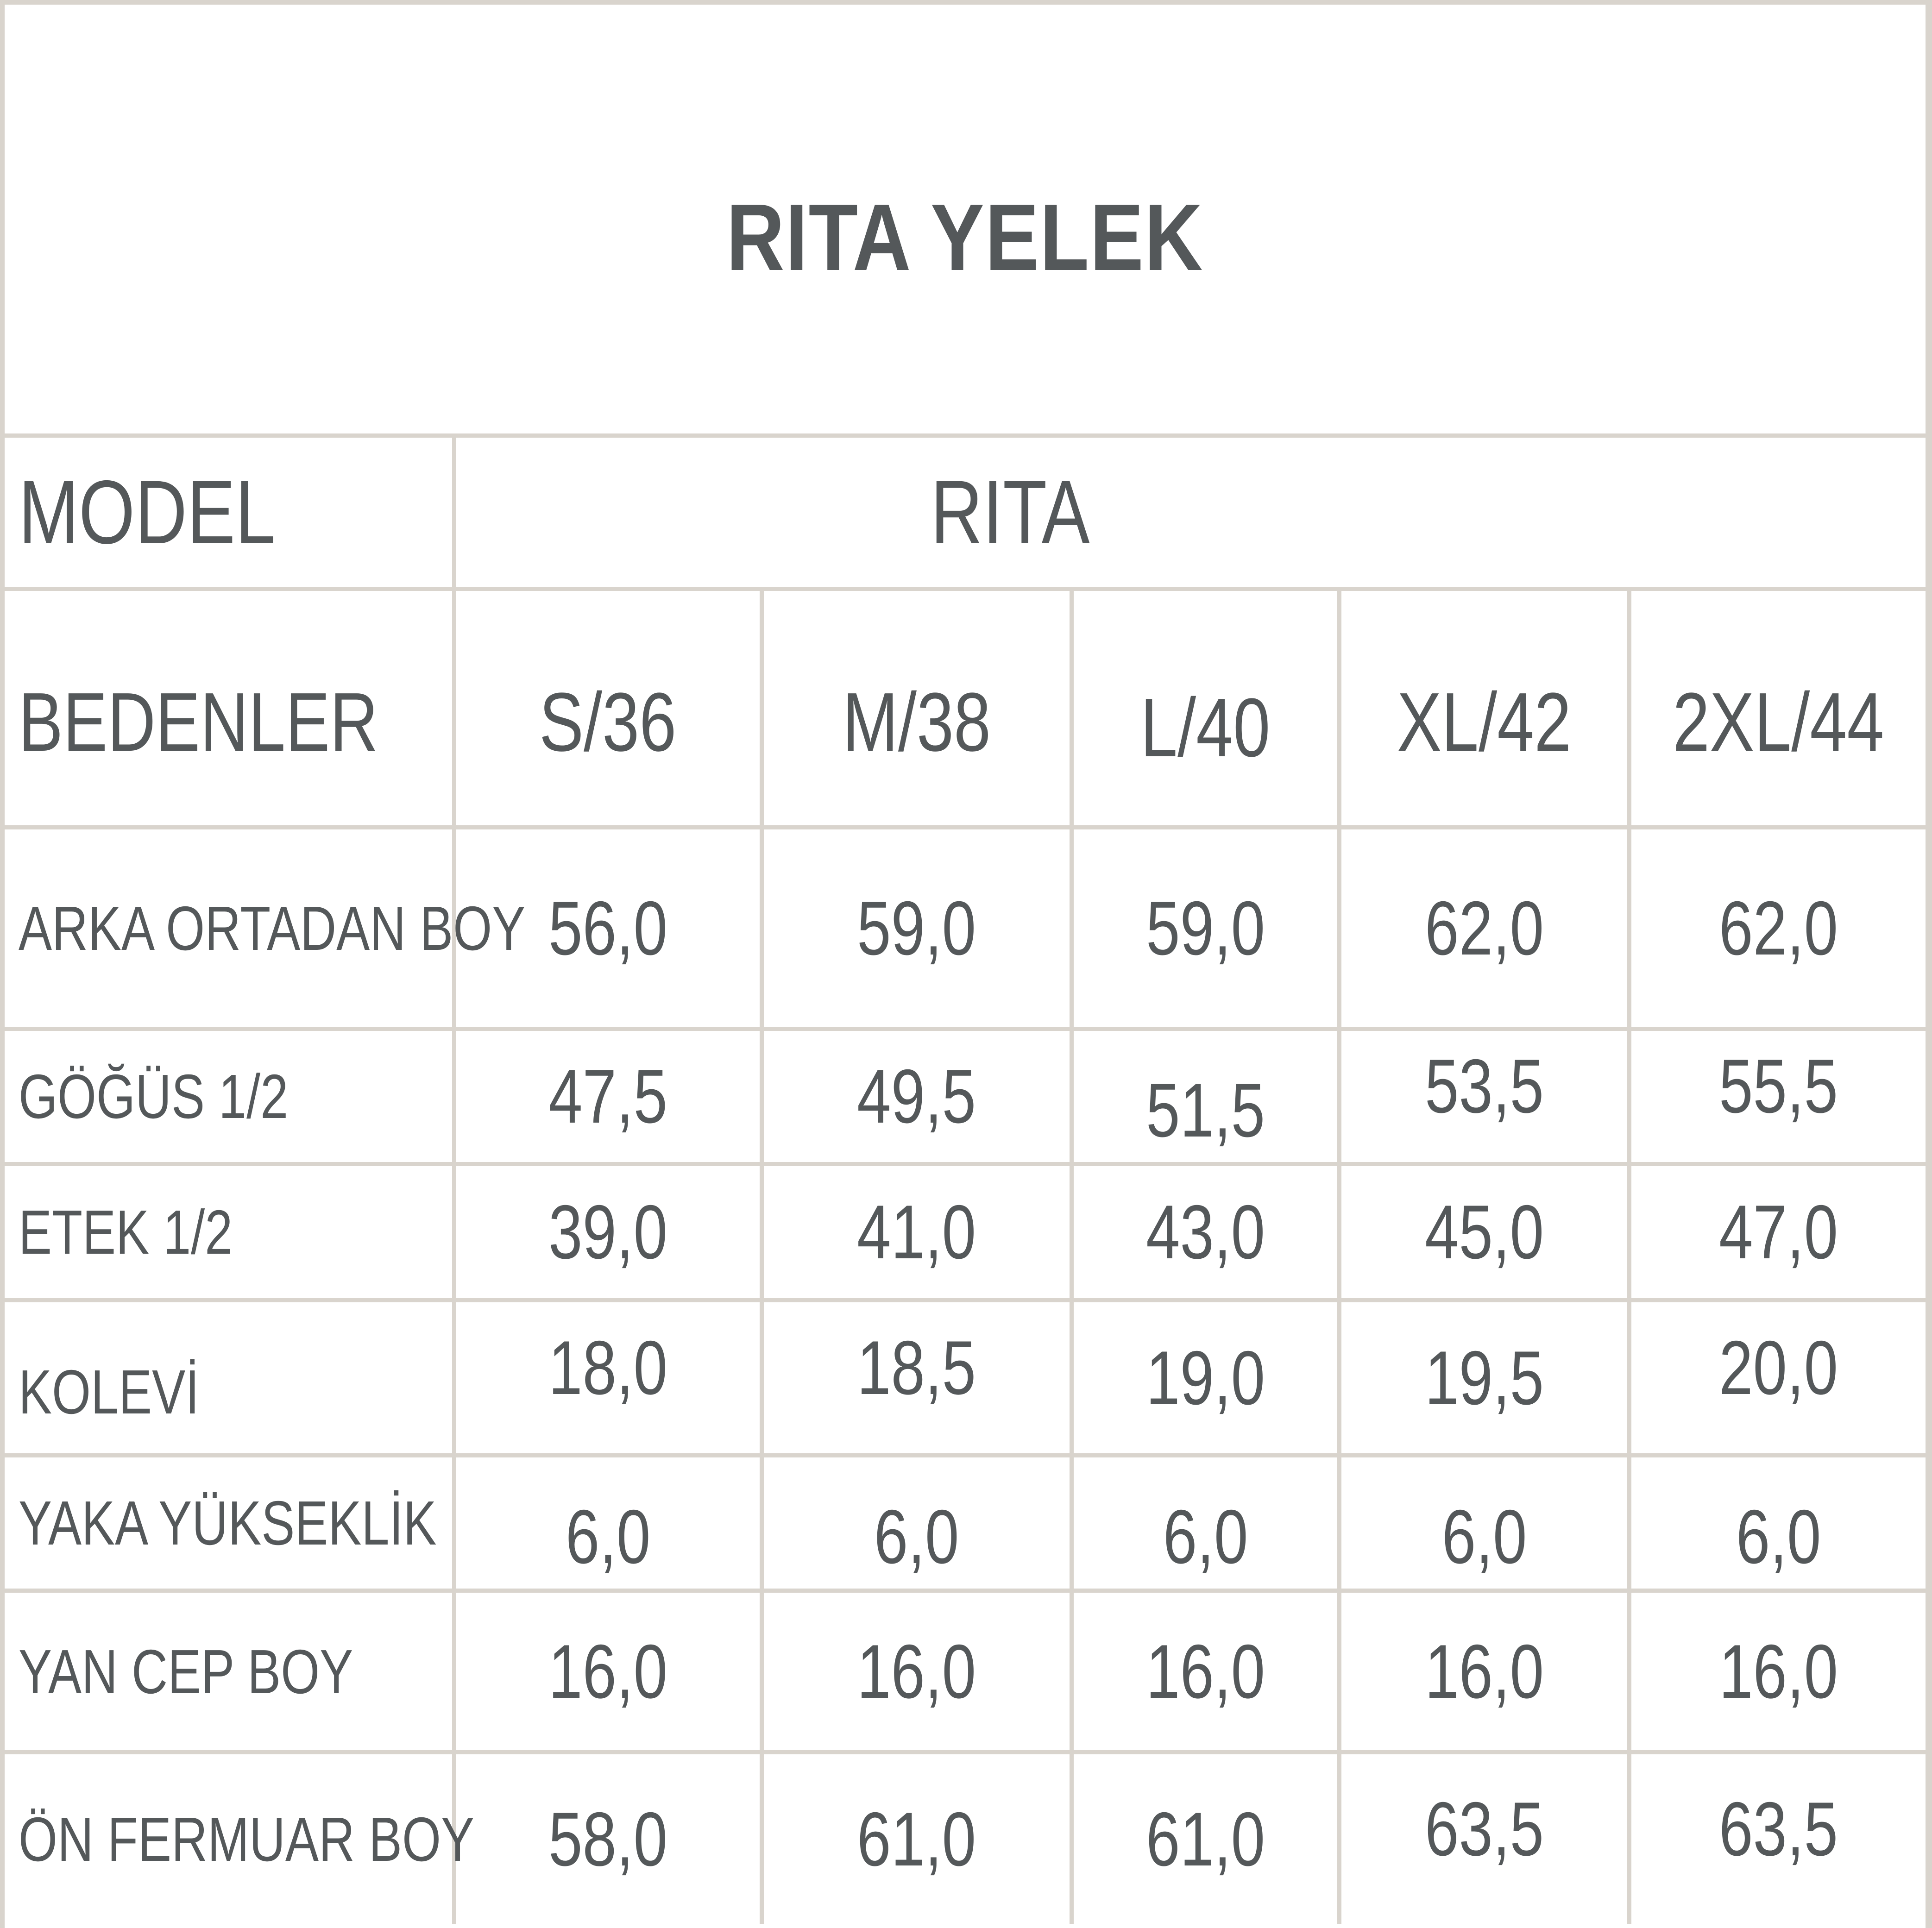 This screenshot has width=1932, height=1928. What do you see at coordinates (247, 1839) in the screenshot?
I see `measurement-label: ÖN FERMUAR BOY` at bounding box center [247, 1839].